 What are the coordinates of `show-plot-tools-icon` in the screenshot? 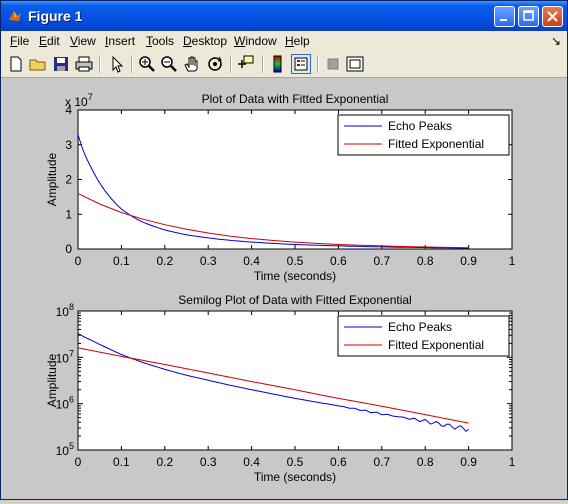 It's located at (355, 64).